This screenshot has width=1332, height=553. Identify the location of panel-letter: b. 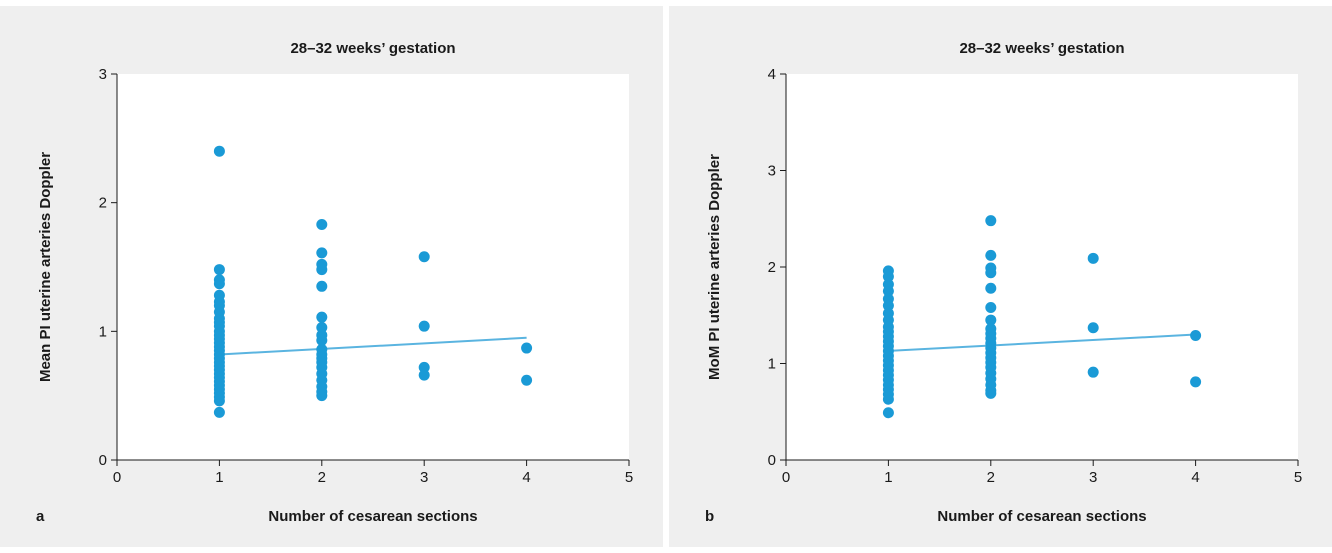
(709, 516).